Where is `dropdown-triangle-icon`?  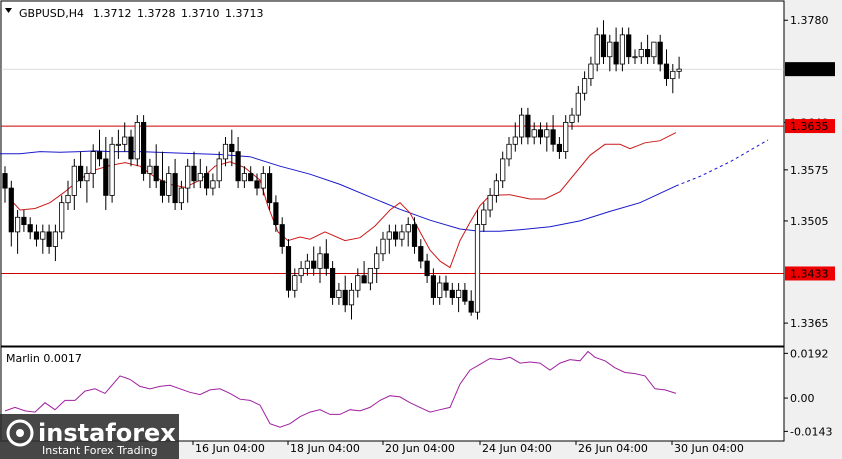 dropdown-triangle-icon is located at coordinates (8, 10).